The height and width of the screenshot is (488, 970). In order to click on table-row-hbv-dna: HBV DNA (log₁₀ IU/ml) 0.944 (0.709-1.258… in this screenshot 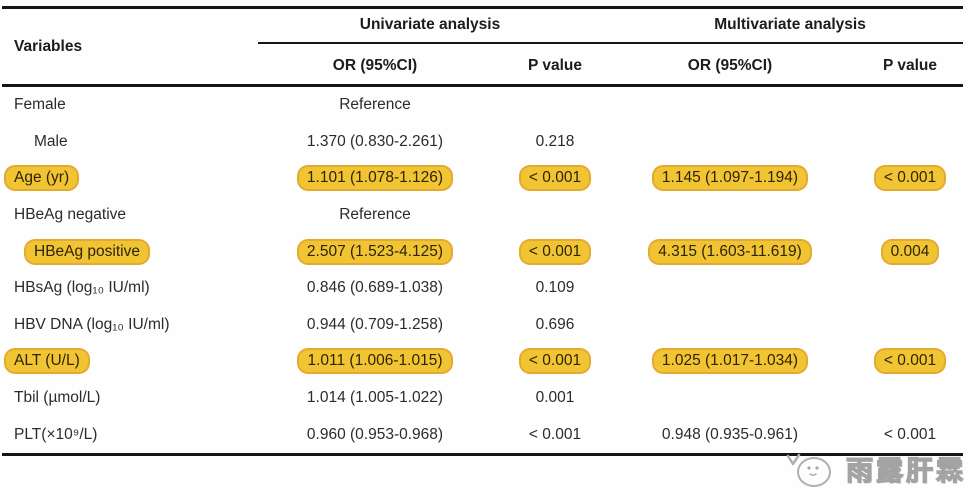, I will do `click(485, 325)`.